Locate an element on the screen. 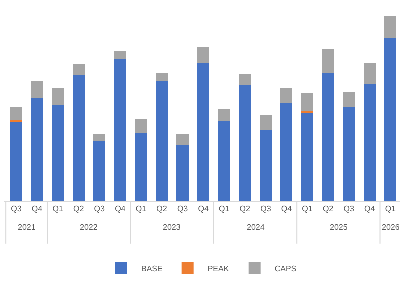 The width and height of the screenshot is (400, 283). text: 2023 is located at coordinates (172, 227).